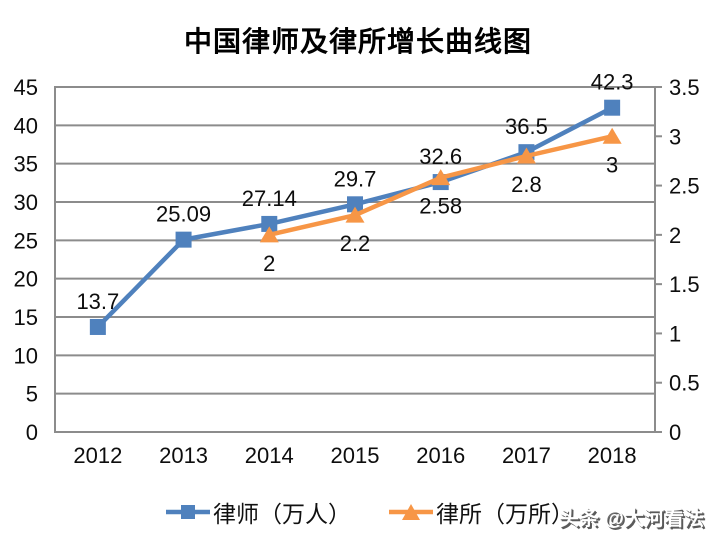 The width and height of the screenshot is (716, 536). What do you see at coordinates (684, 284) in the screenshot?
I see `y-axis-right-label: 1.5` at bounding box center [684, 284].